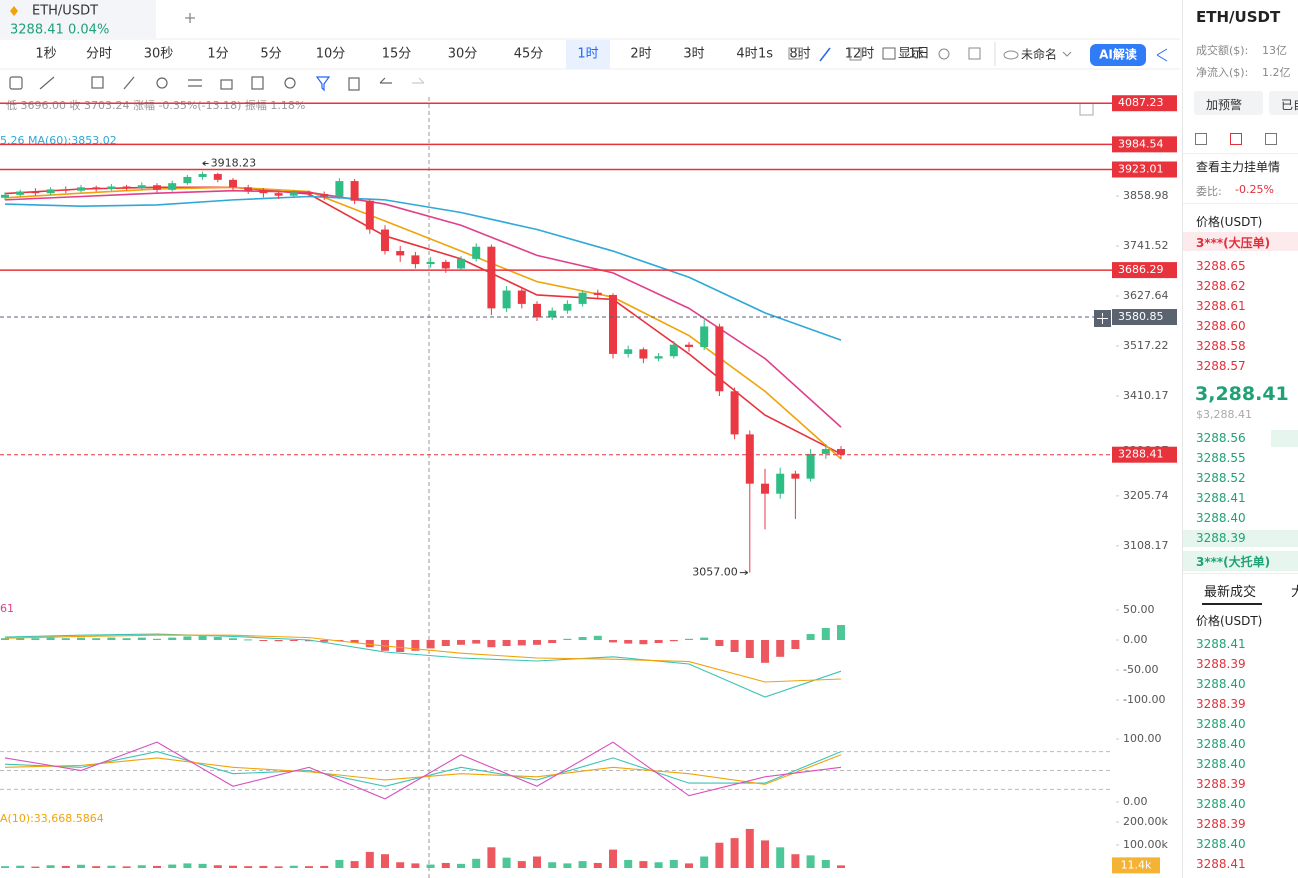  I want to click on macd-label: 61, so click(7, 608).